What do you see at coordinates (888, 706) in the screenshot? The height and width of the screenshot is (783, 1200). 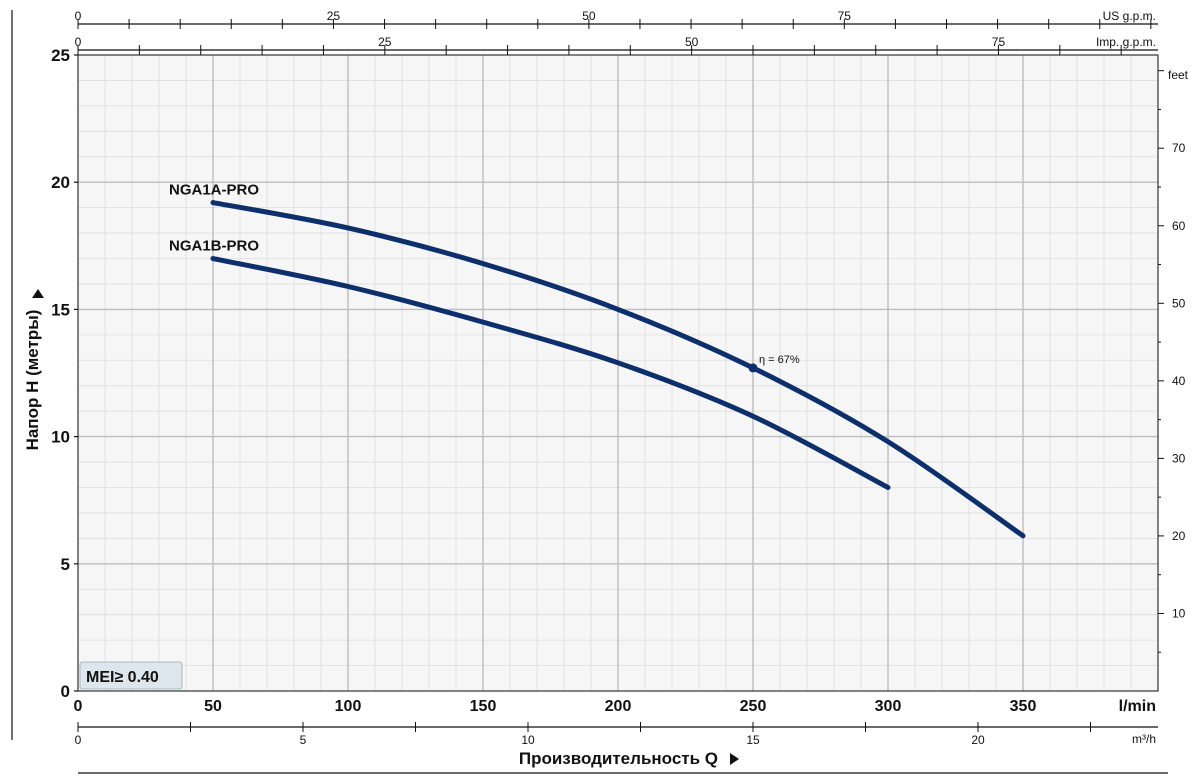 I see `x-tick-label: 300` at bounding box center [888, 706].